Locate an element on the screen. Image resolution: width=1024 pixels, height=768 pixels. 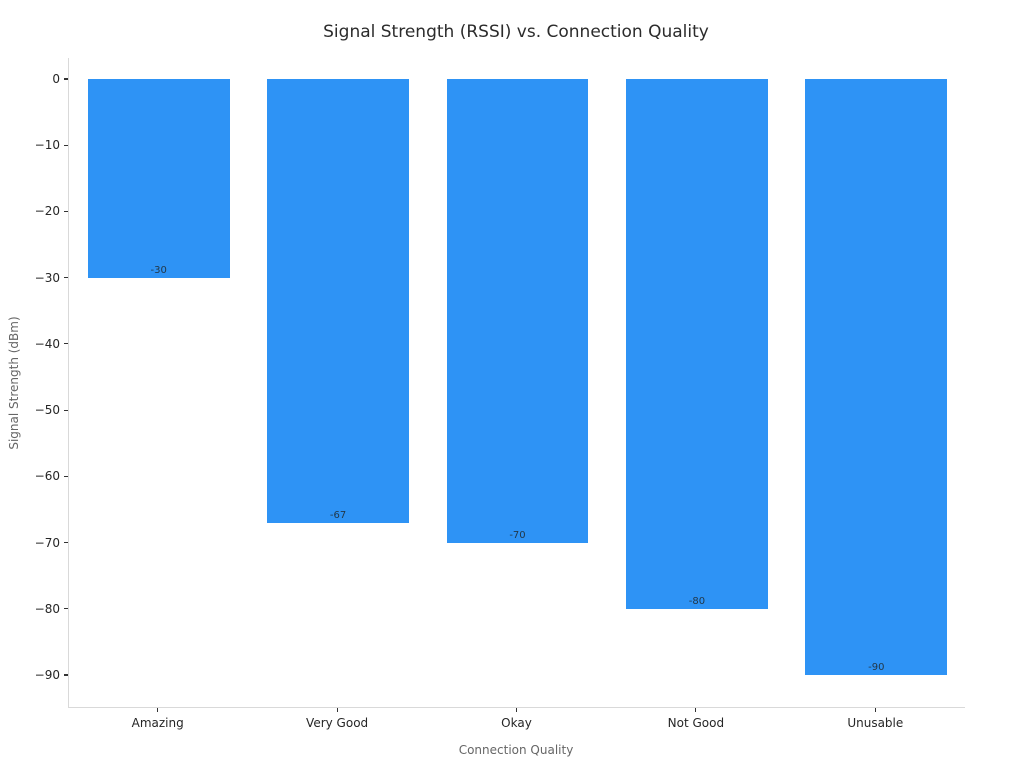
y-tick-label: −30 is located at coordinates (47, 277).